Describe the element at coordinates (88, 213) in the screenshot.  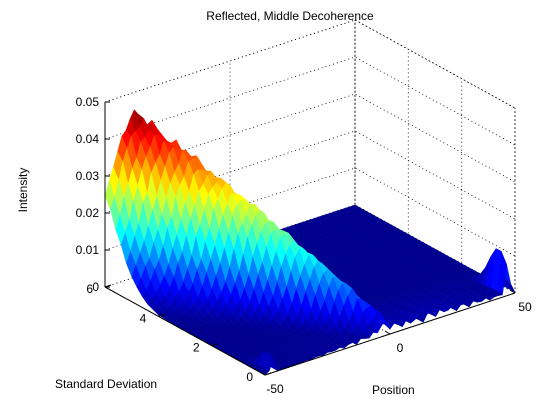
I see `z-tick-label: 0.02` at that location.